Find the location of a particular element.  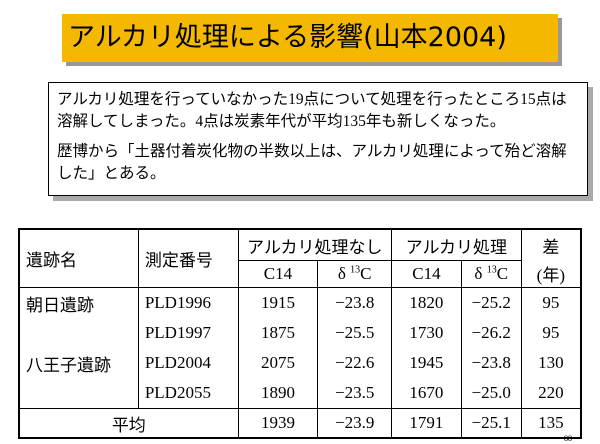

cell: 1890 is located at coordinates (277, 393).